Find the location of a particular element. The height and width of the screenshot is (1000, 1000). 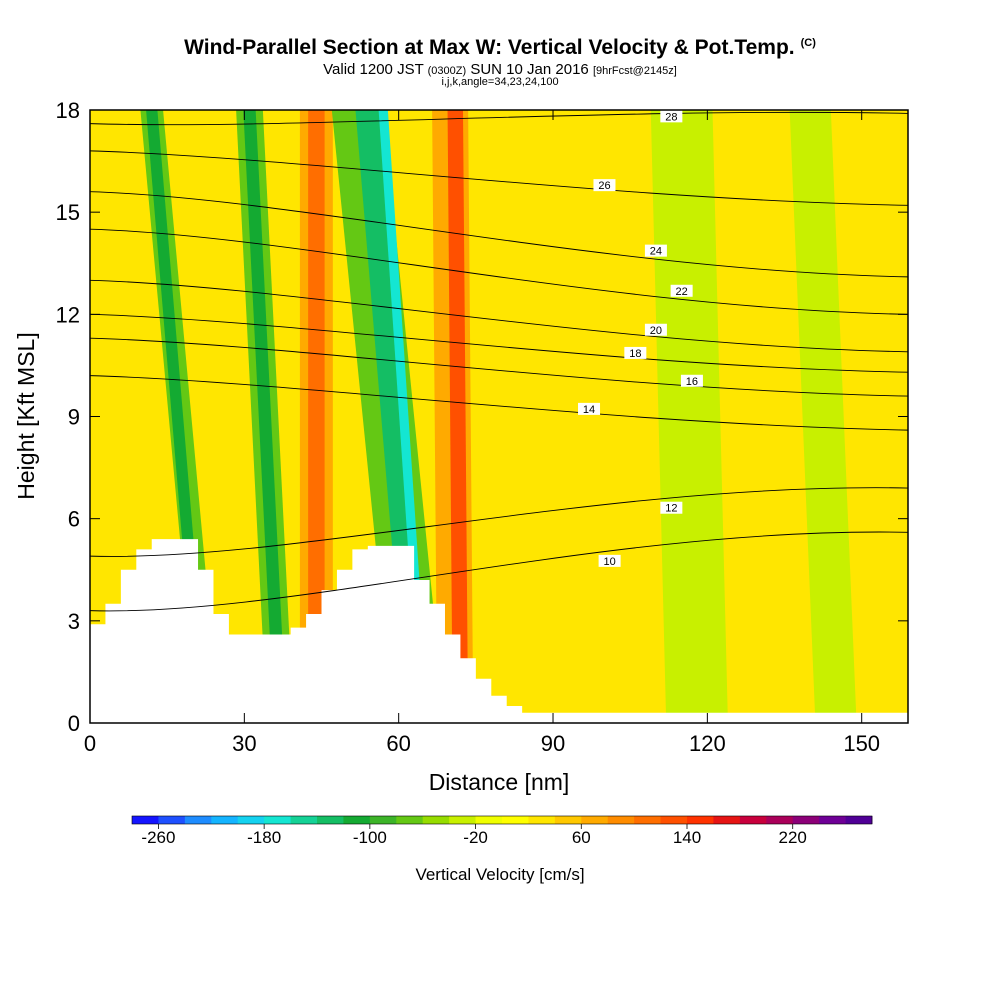

theta-label-20: 20 is located at coordinates (656, 331).